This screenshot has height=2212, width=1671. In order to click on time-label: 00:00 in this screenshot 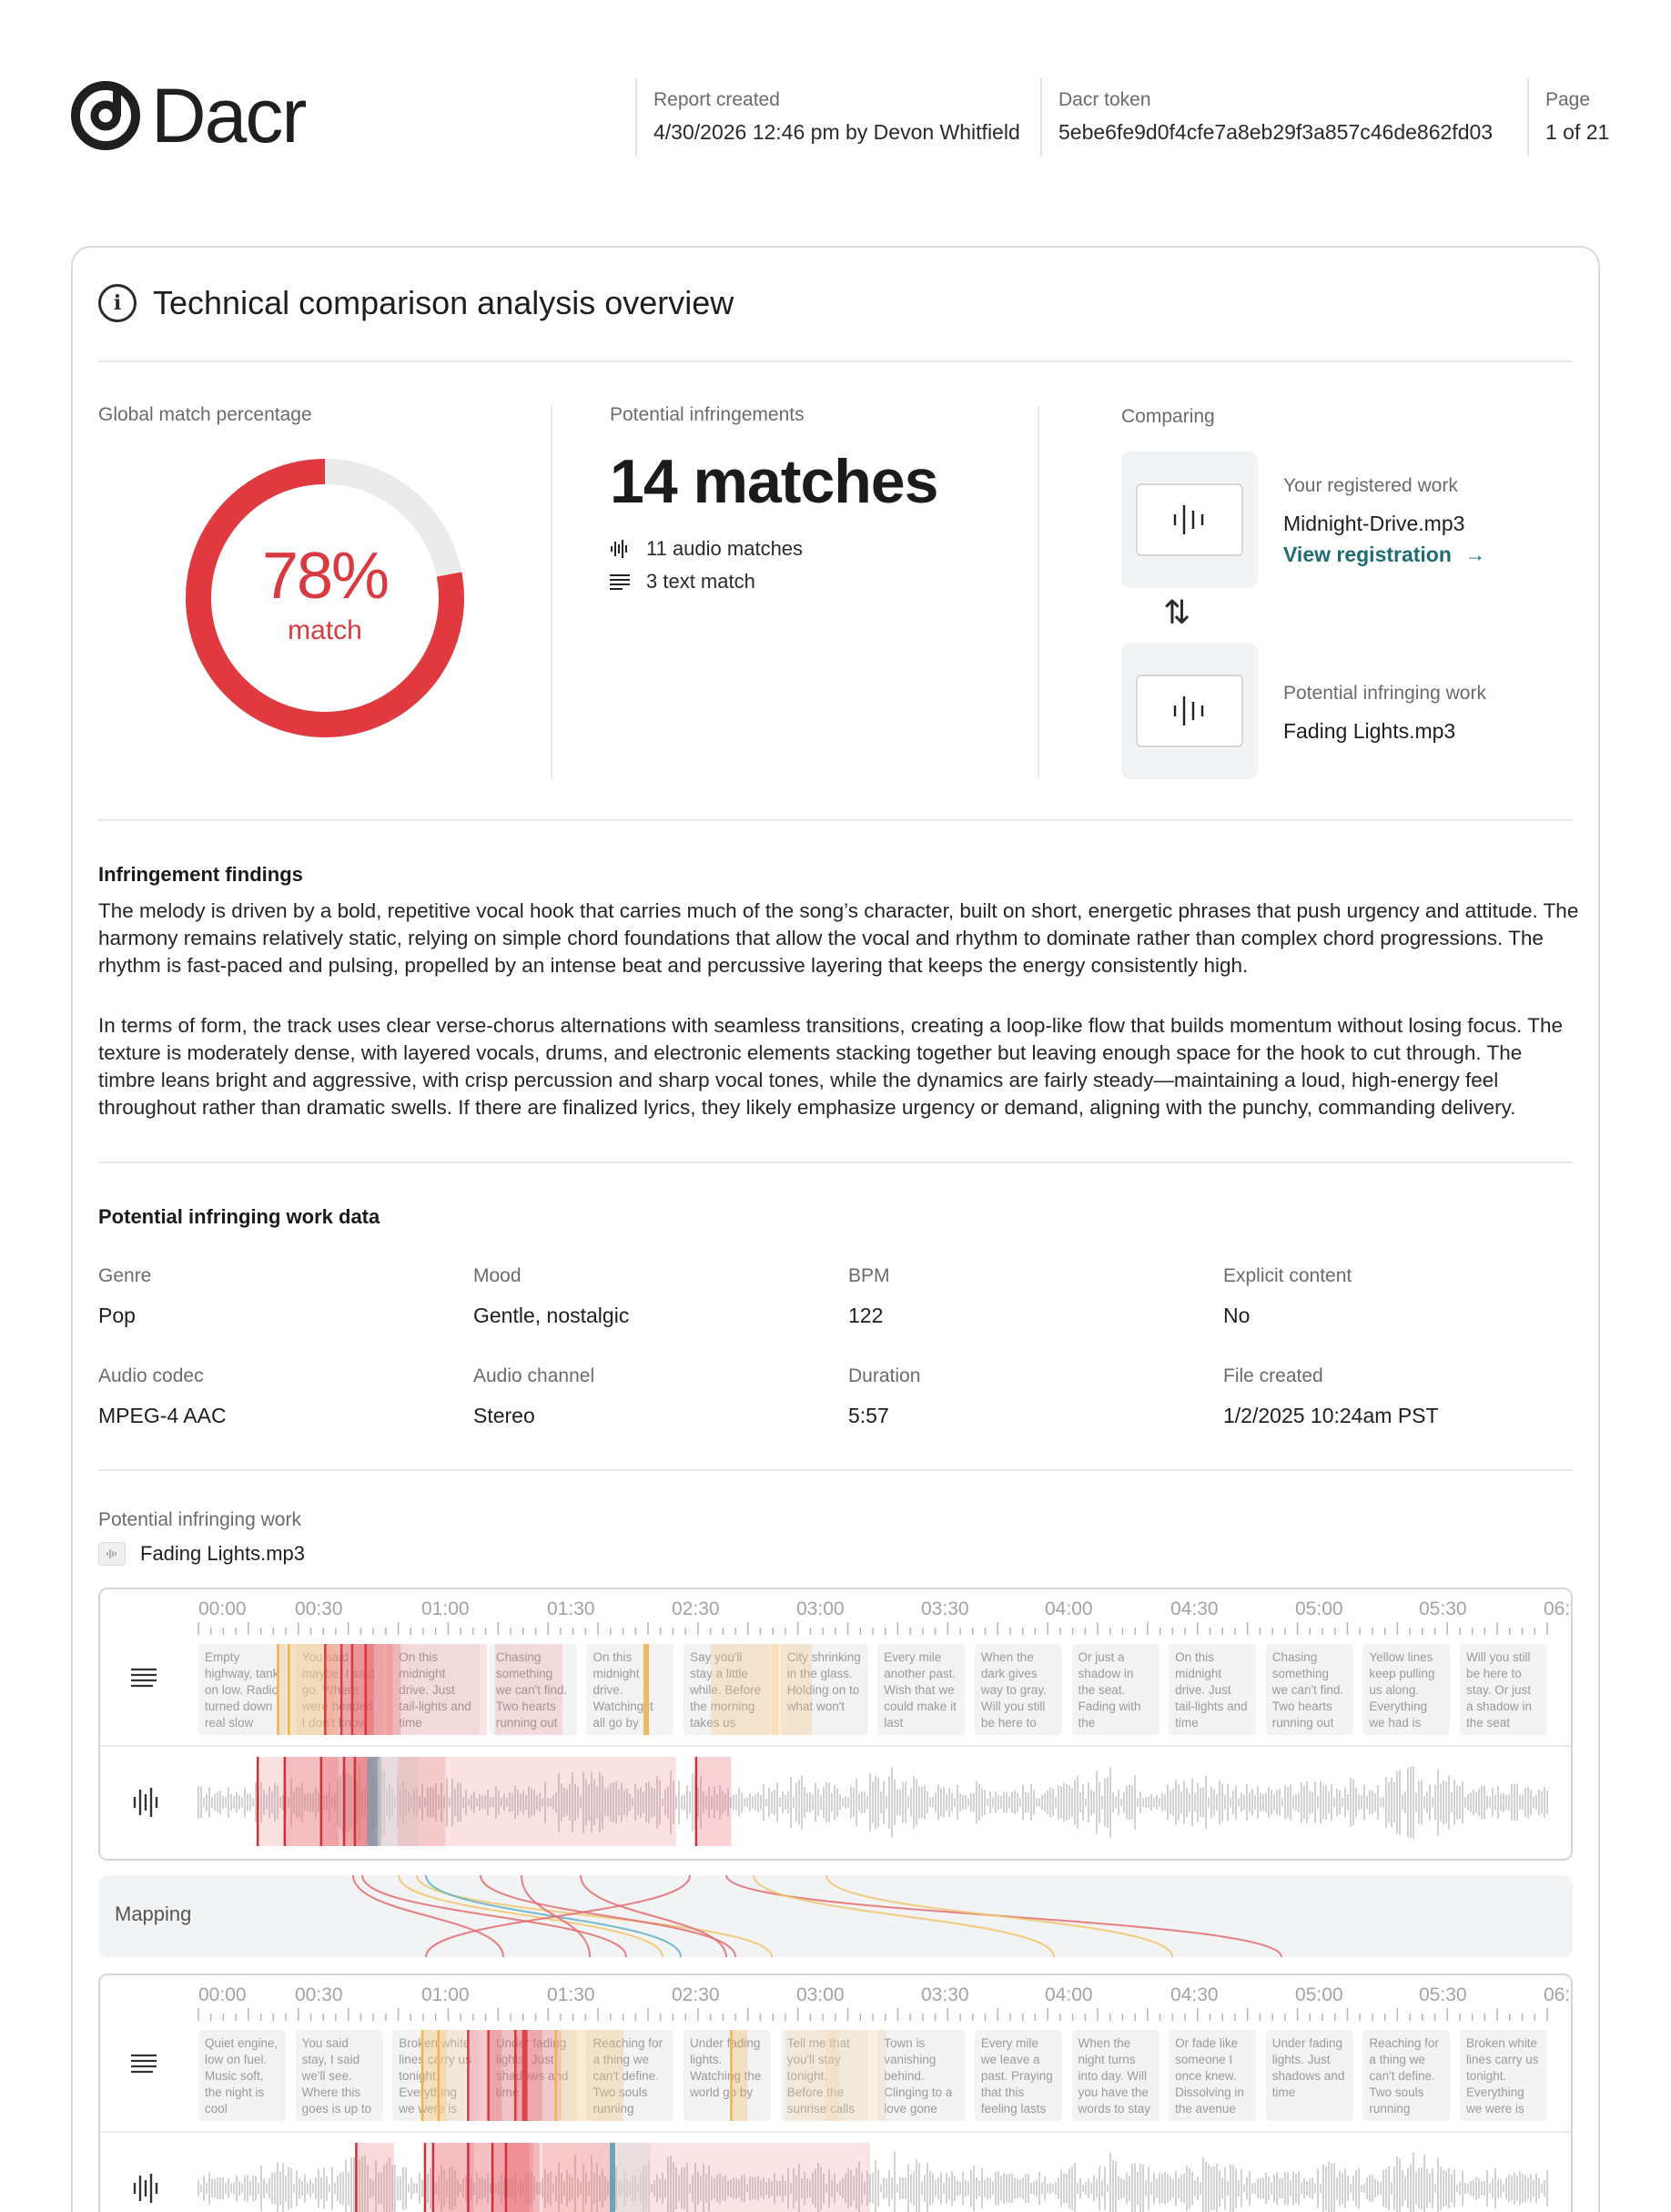, I will do `click(222, 1608)`.